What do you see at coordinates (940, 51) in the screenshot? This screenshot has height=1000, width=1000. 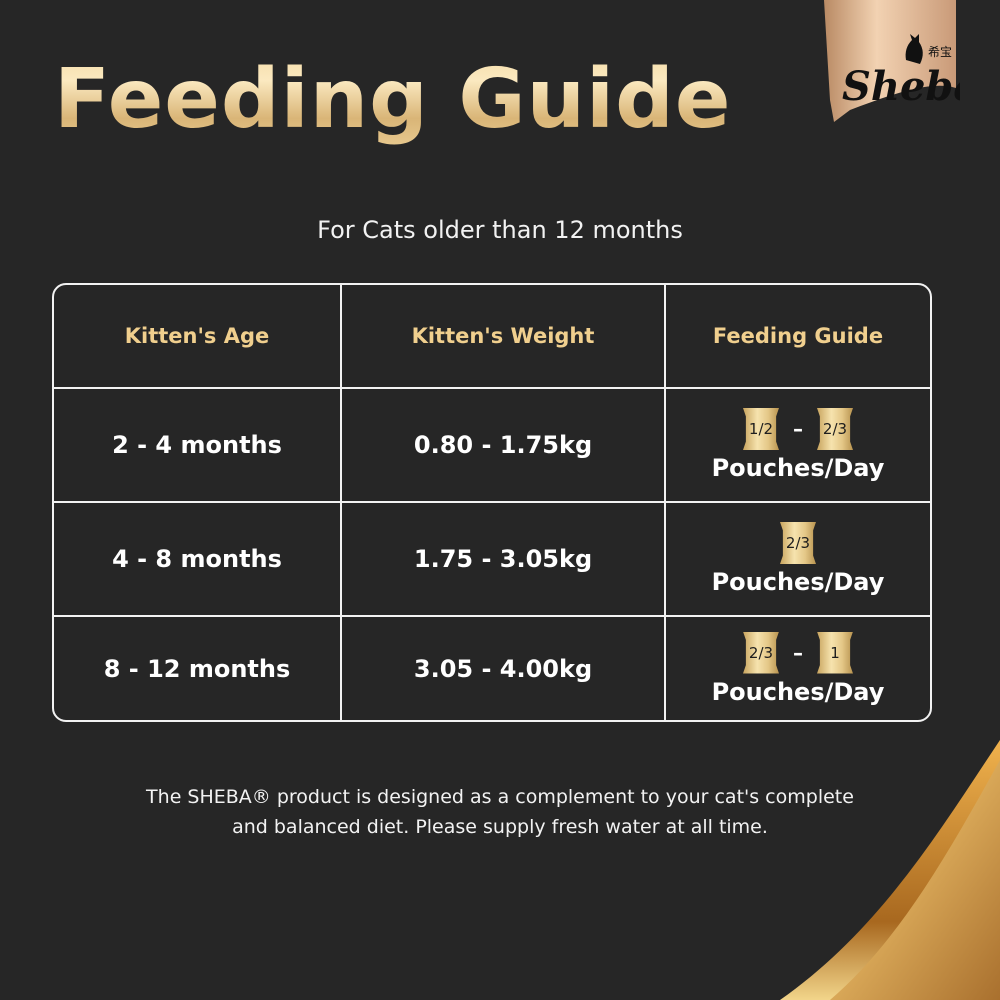 I see `svg-text: 希宝` at bounding box center [940, 51].